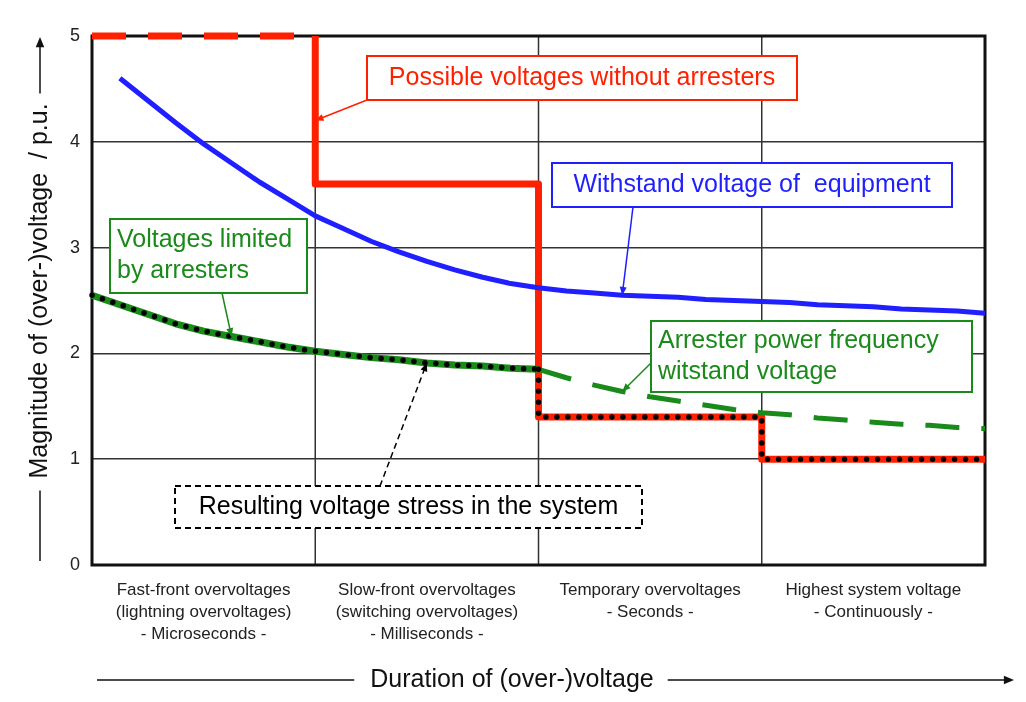 This screenshot has height=702, width=1026. Describe the element at coordinates (74, 563) in the screenshot. I see `y-tick-label: 0` at that location.